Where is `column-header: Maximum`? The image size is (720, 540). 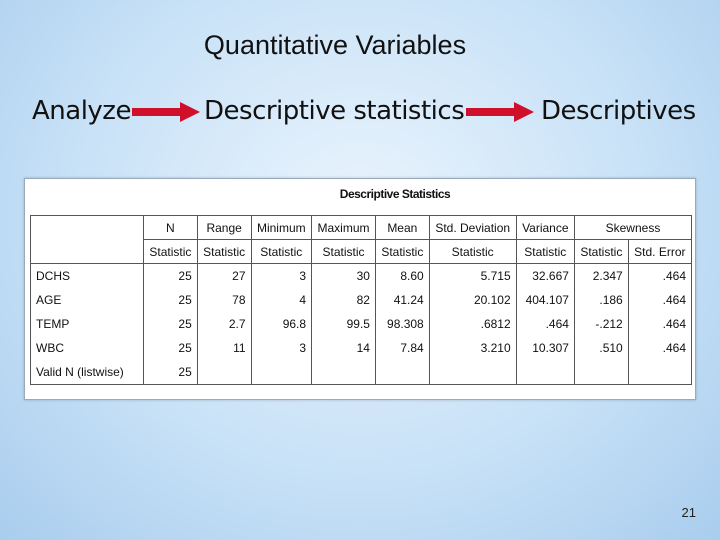 column-header: Maximum is located at coordinates (343, 227).